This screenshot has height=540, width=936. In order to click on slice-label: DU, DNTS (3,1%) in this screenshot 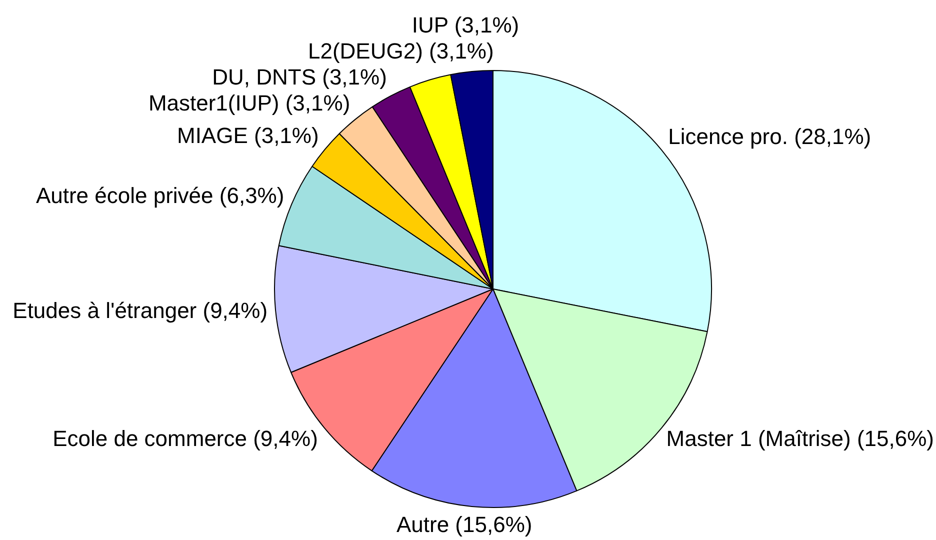, I will do `click(299, 77)`.